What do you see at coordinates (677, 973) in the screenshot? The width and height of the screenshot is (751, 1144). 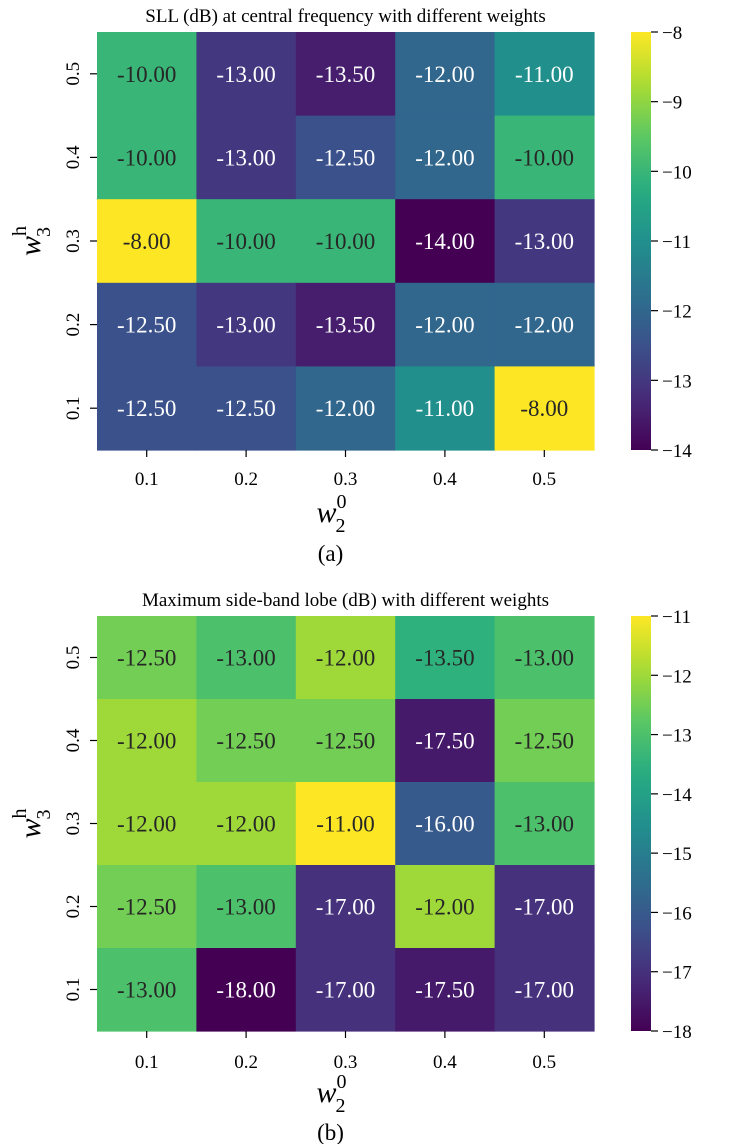 I see `colorbar-tick-label: −17` at bounding box center [677, 973].